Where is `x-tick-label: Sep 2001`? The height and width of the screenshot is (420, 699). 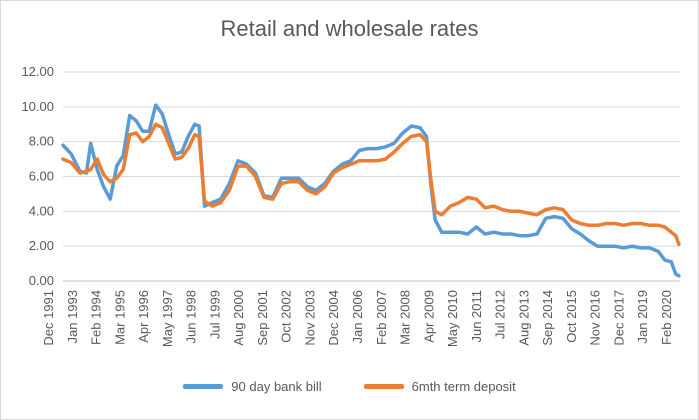 x-tick-label: Sep 2001 is located at coordinates (262, 318).